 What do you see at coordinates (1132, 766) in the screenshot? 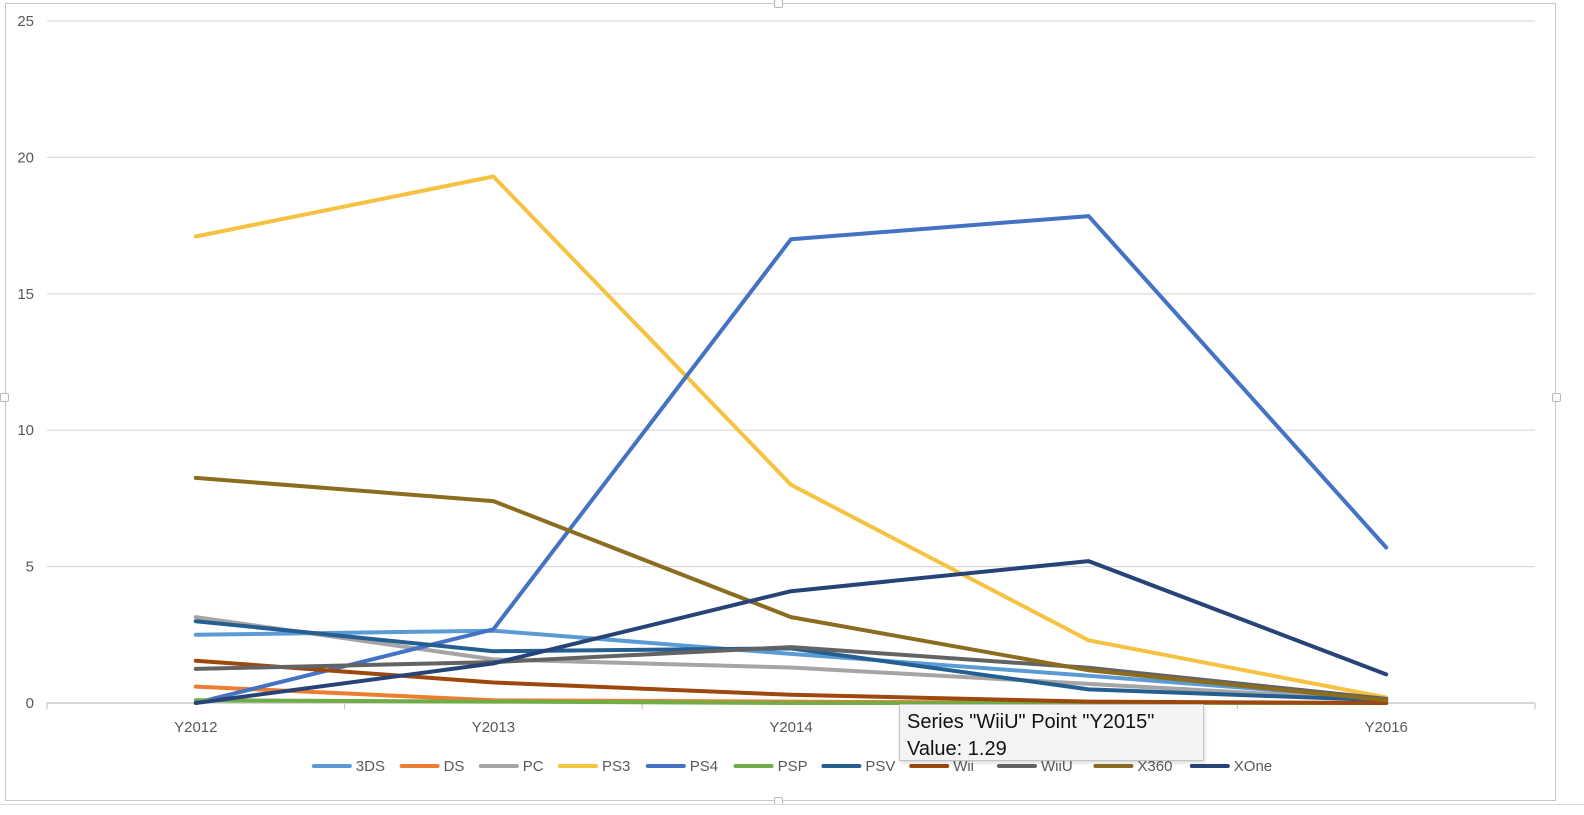
I see `legend-item-x360: X360` at bounding box center [1132, 766].